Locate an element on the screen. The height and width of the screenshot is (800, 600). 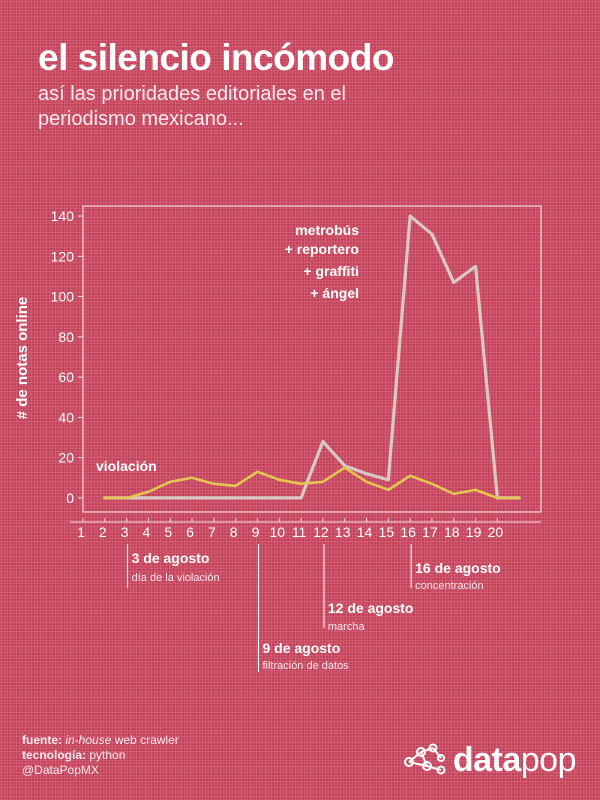
x-tick-label: 5 is located at coordinates (168, 532).